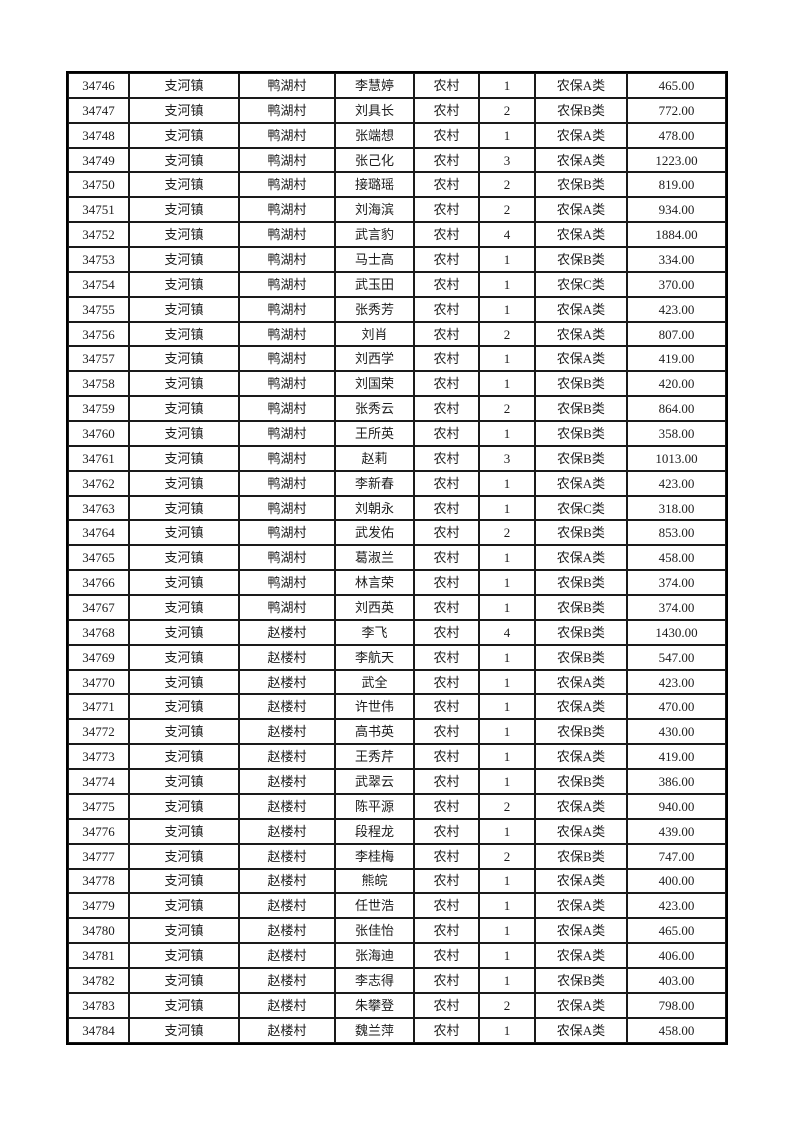 This screenshot has height=1122, width=793. What do you see at coordinates (374, 433) in the screenshot?
I see `person-name-cell: 王所英` at bounding box center [374, 433].